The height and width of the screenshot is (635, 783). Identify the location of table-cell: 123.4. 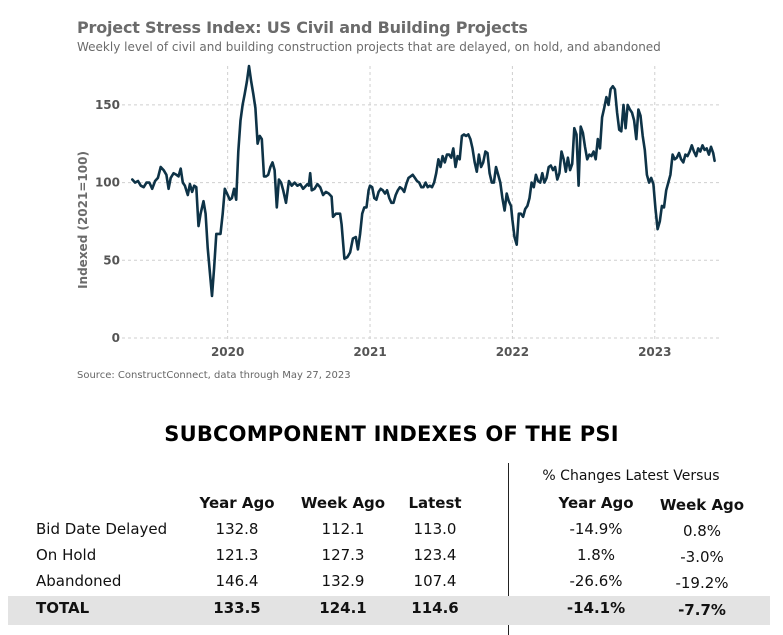
(435, 555).